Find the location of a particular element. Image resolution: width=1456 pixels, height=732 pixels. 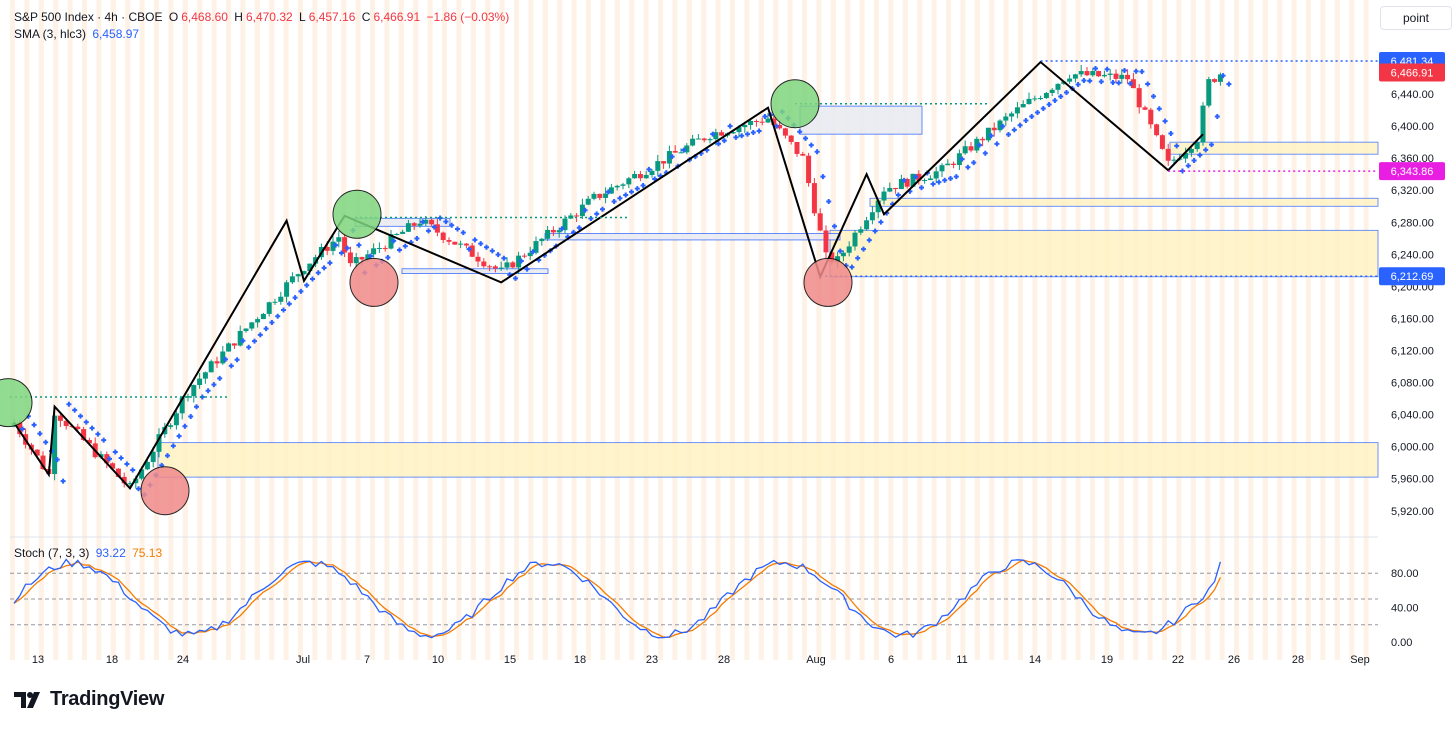

price-labels: 6,481.346,466.916,343.866,212.69 is located at coordinates (1412, 168).